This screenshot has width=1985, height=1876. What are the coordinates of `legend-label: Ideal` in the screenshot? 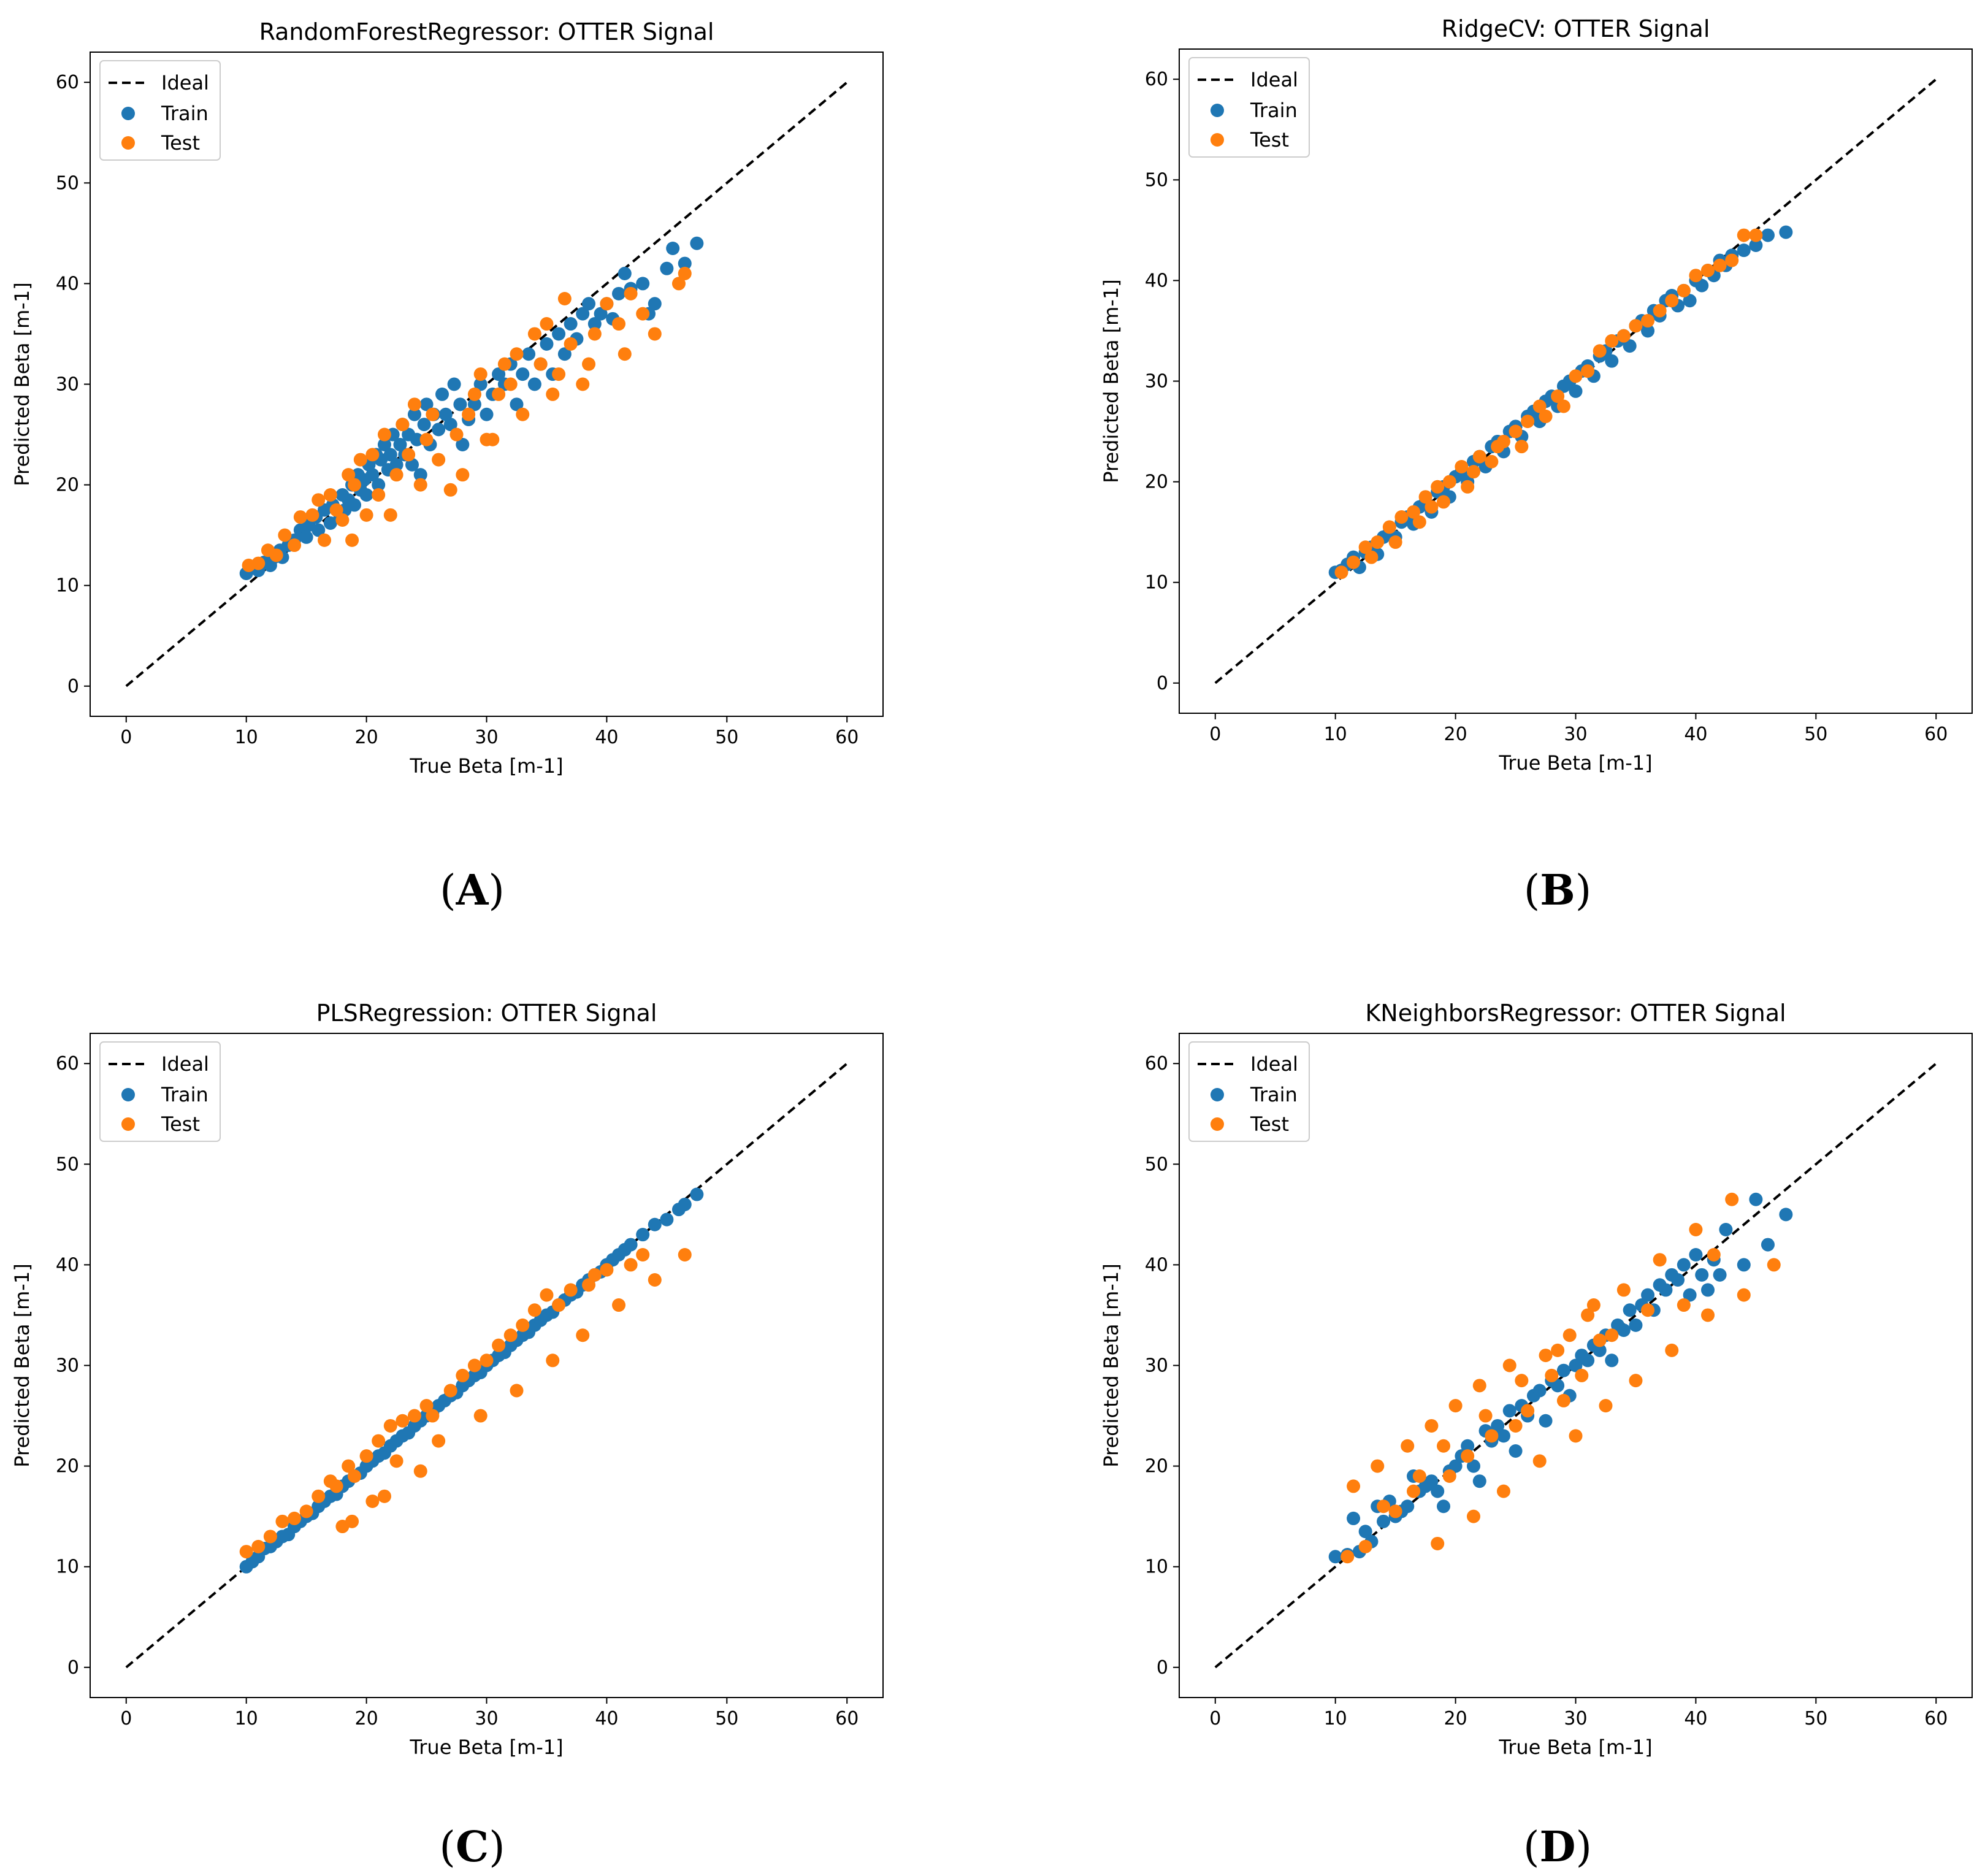 It's located at (1274, 1064).